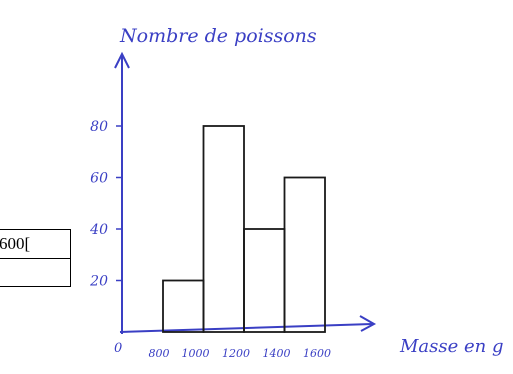 The width and height of the screenshot is (513, 374). What do you see at coordinates (99, 179) in the screenshot?
I see `y-tick-label-60: 60` at bounding box center [99, 179].